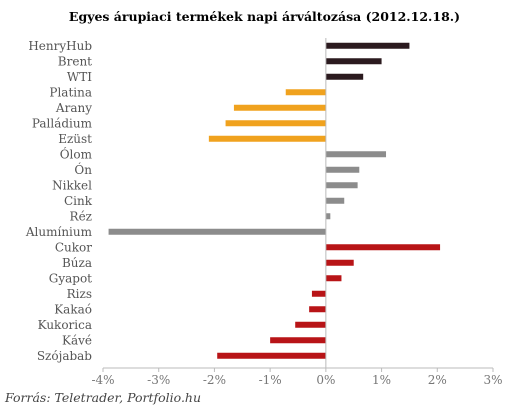  Describe the element at coordinates (59, 232) in the screenshot. I see `category-label: Alumínium` at that location.